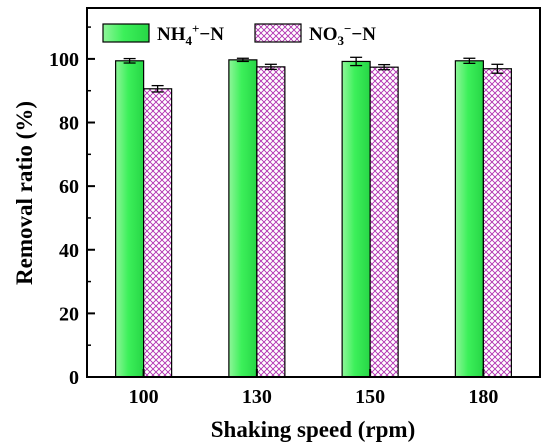 The image size is (550, 448). I want to click on y-axis-label: Removal ratio (%), so click(24, 193).